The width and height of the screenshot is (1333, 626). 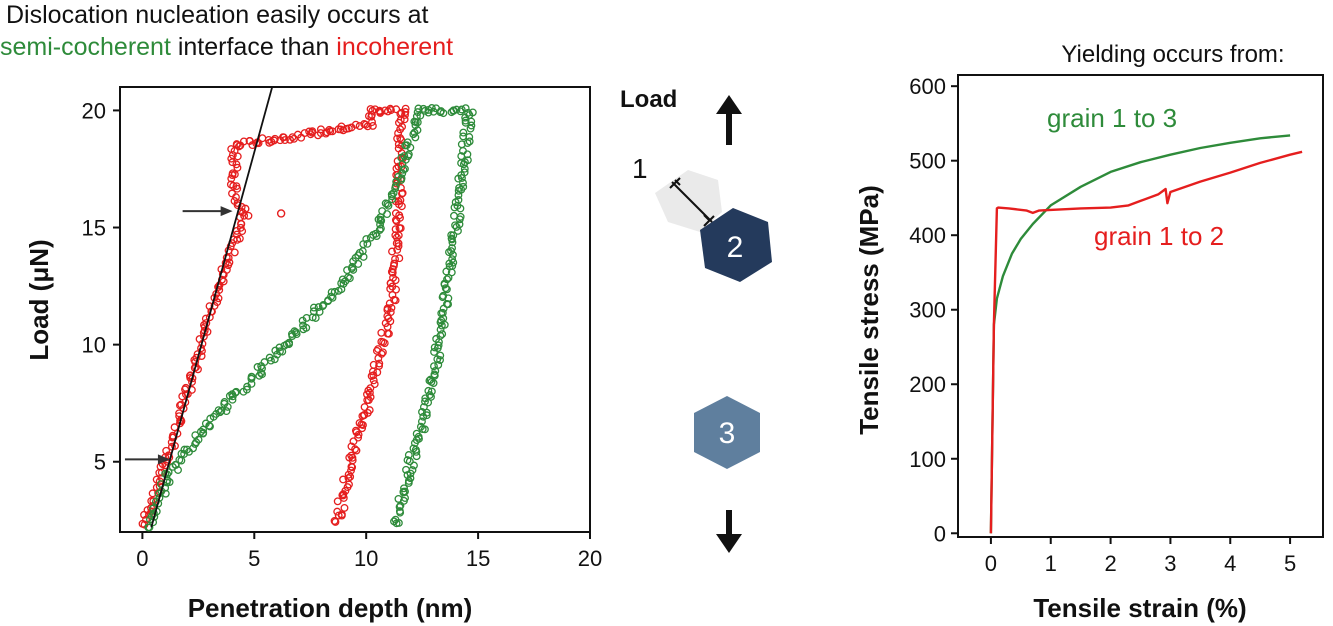 I want to click on right-x-tick-label: 4, so click(x=1230, y=563).